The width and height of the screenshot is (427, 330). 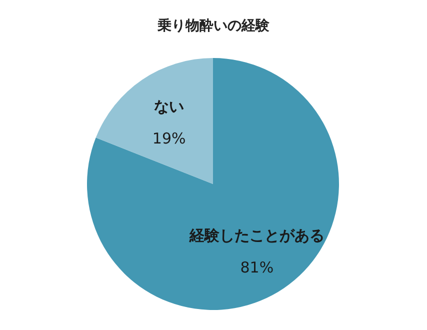 I want to click on data-label: 81%, so click(x=257, y=267).